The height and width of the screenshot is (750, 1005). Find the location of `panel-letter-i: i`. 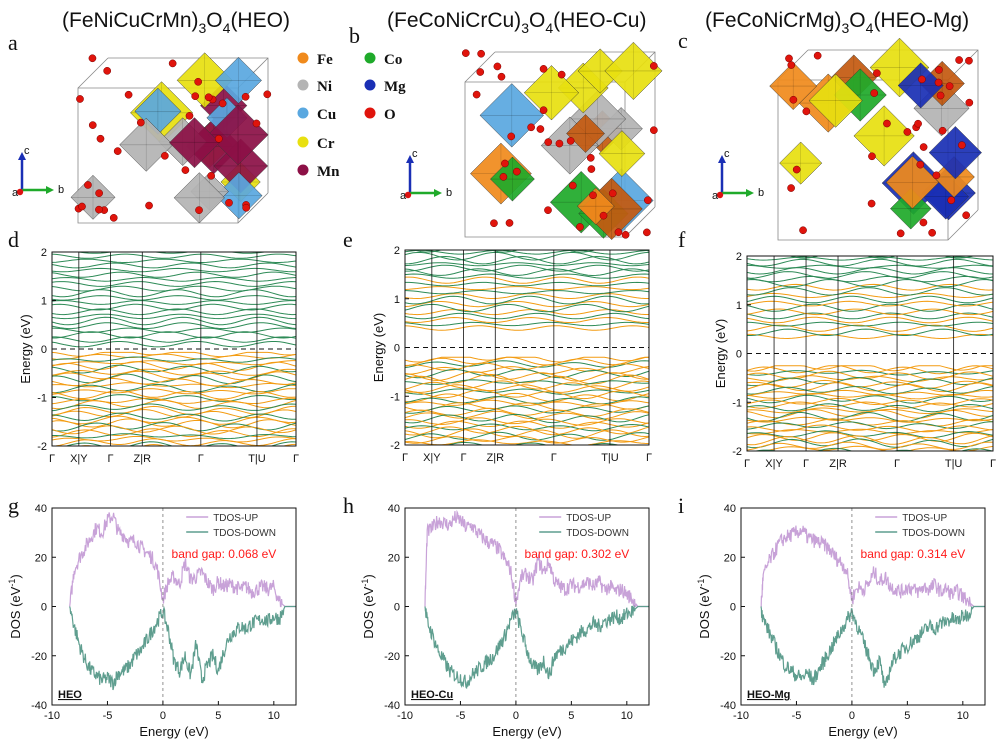

panel-letter-i: i is located at coordinates (681, 505).